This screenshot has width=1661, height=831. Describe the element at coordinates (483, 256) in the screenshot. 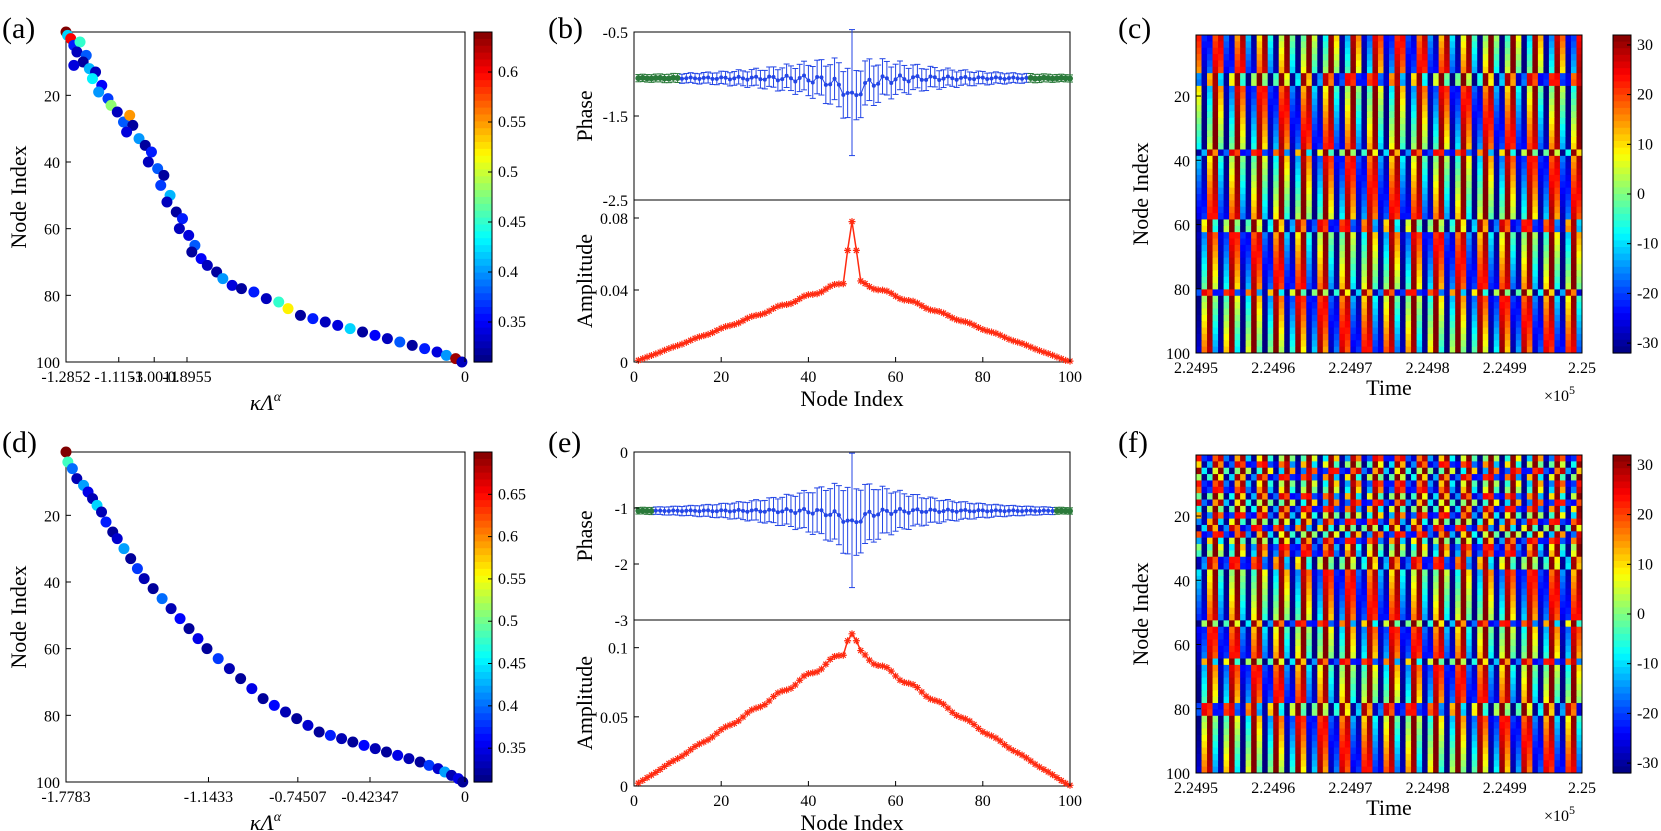

I see `colorbar-segment` at that location.